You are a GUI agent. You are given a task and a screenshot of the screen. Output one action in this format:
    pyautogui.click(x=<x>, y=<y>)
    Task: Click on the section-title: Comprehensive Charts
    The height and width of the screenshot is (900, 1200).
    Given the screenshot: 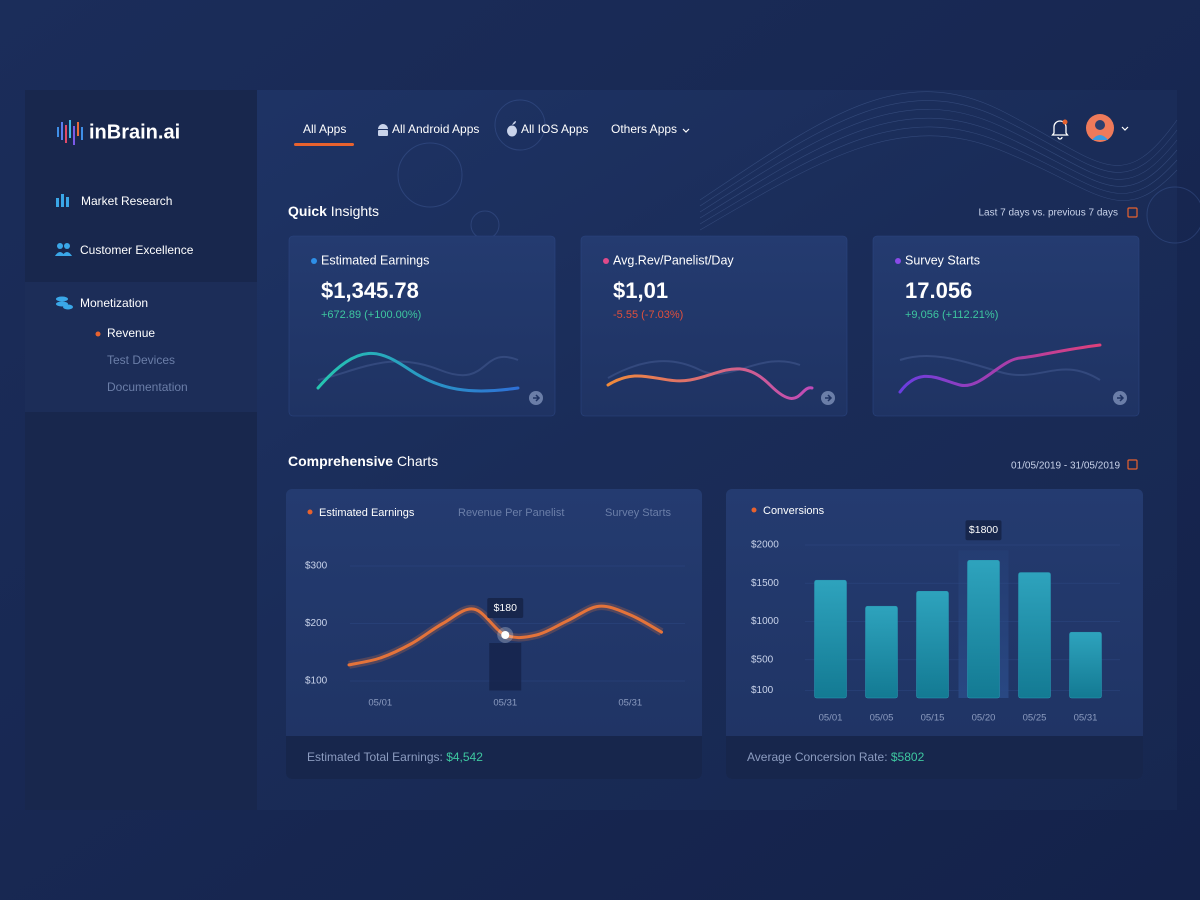 What is the action you would take?
    pyautogui.click(x=363, y=461)
    